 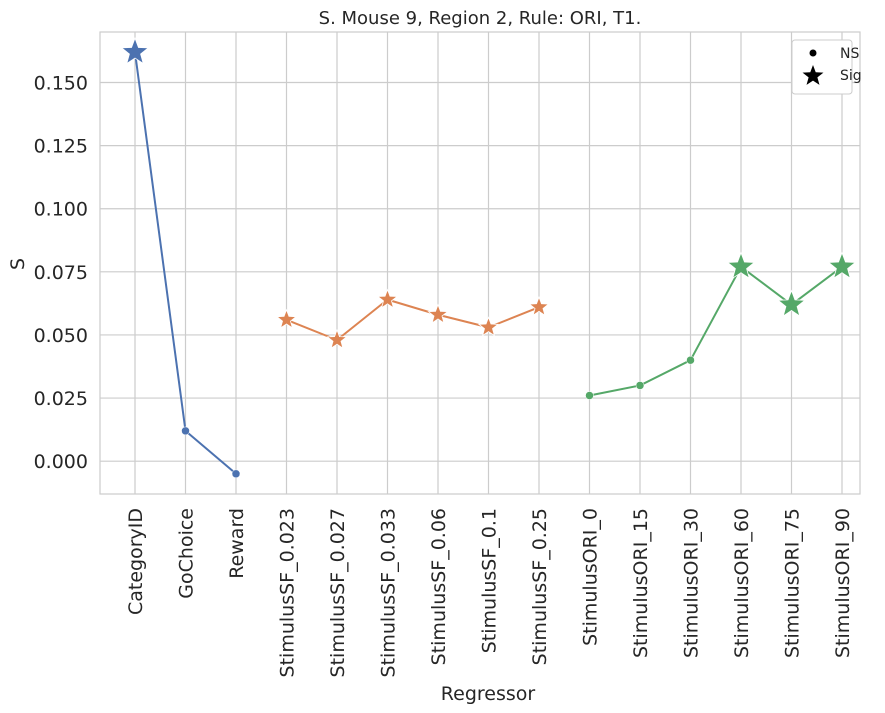 What do you see at coordinates (237, 543) in the screenshot?
I see `x-tick-label: Reward` at bounding box center [237, 543].